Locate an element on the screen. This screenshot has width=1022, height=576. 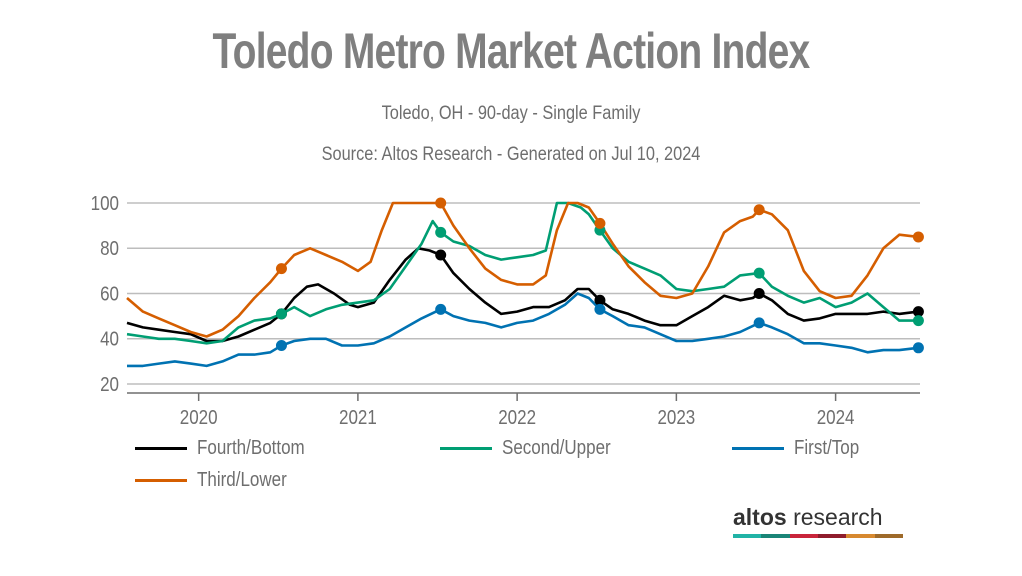
series-line-fourth-bottom is located at coordinates (522, 295).